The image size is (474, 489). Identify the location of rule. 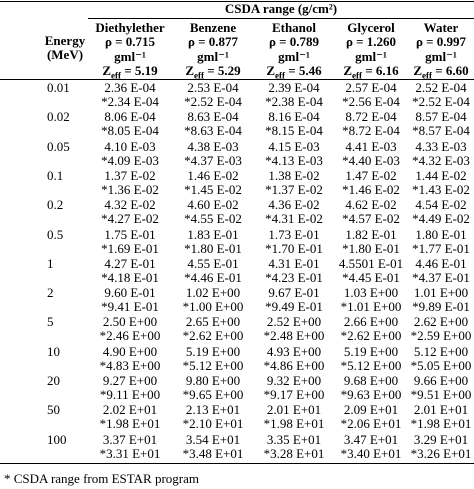
(237, 463).